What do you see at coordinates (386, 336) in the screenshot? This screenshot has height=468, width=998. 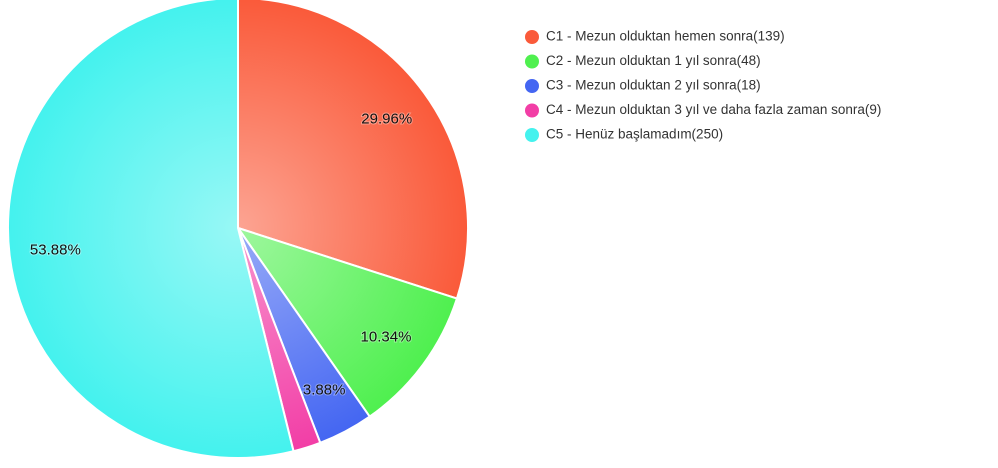 I see `slice-label: 10.34%` at bounding box center [386, 336].